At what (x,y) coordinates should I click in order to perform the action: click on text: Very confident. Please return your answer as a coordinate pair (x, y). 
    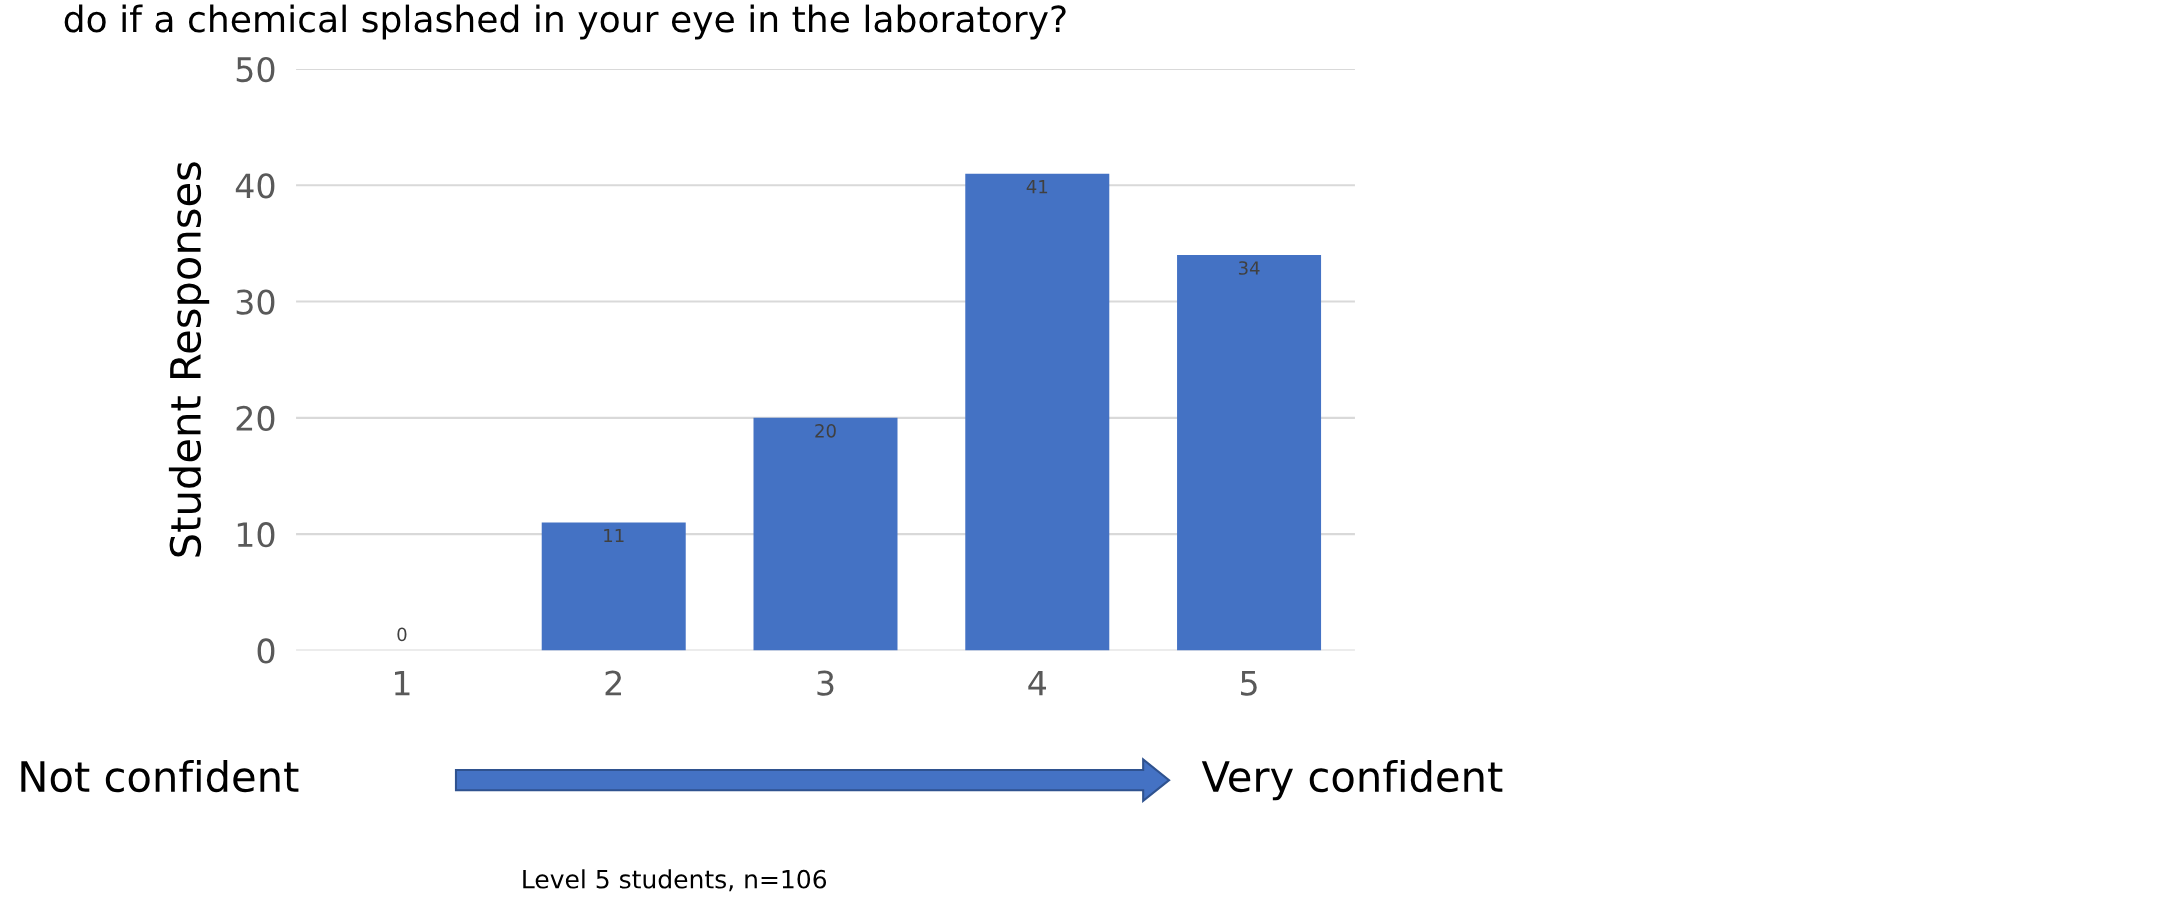
    Looking at the image, I should click on (1352, 780).